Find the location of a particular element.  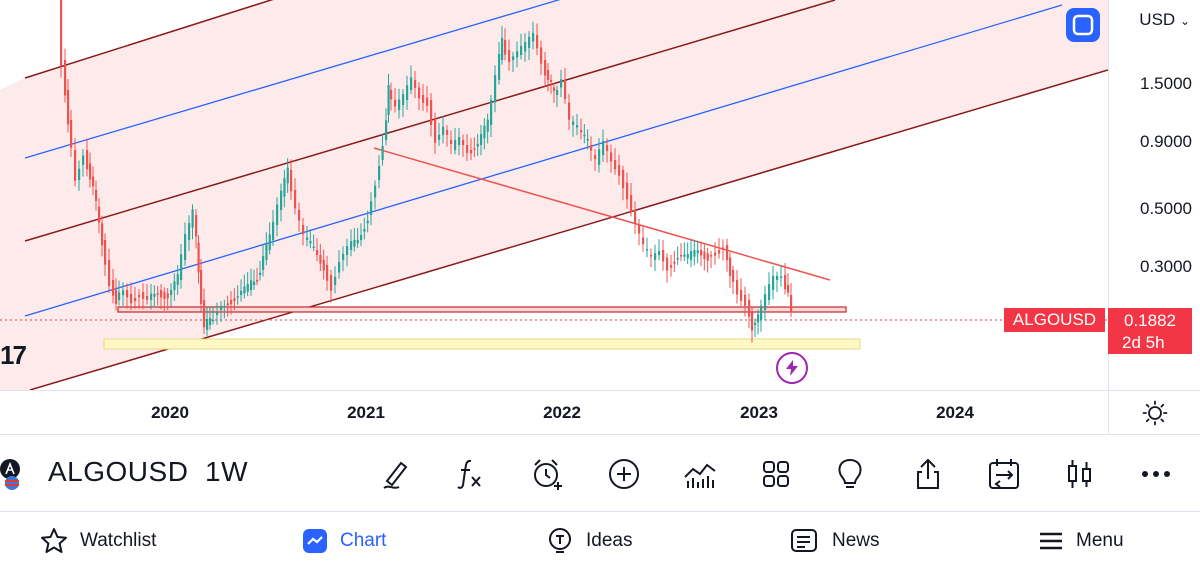

nav-watchlist: Watchlist is located at coordinates (98, 541).